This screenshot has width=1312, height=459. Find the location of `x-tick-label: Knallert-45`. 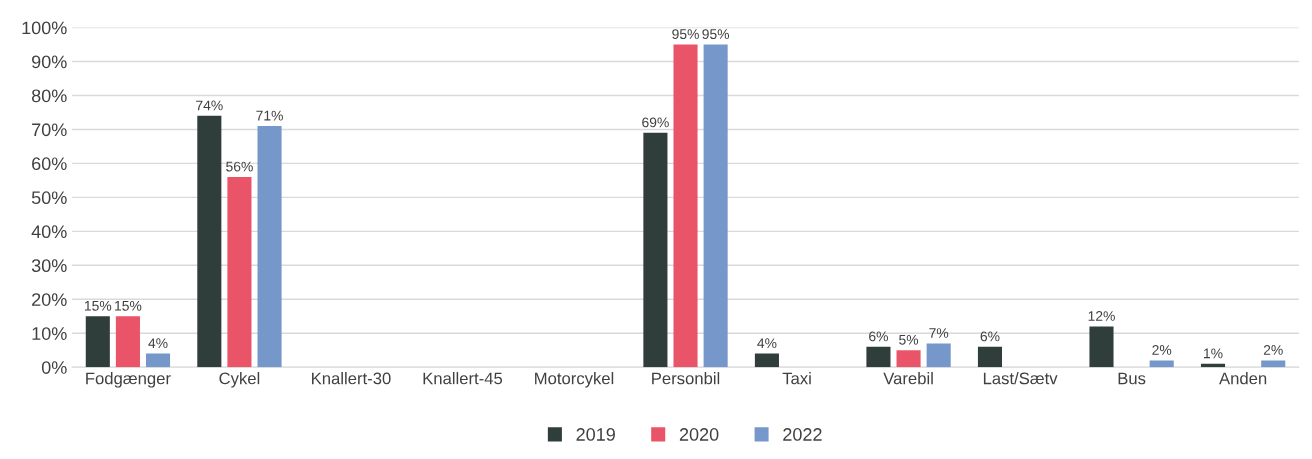

x-tick-label: Knallert-45 is located at coordinates (463, 378).